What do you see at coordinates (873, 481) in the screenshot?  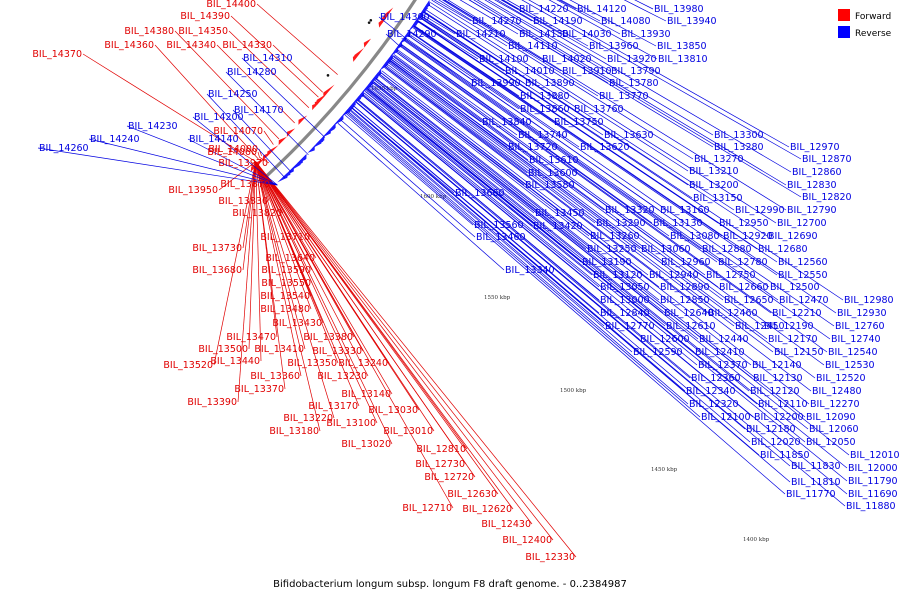 I see `reverse-gene-label: BIL_11790` at bounding box center [873, 481].